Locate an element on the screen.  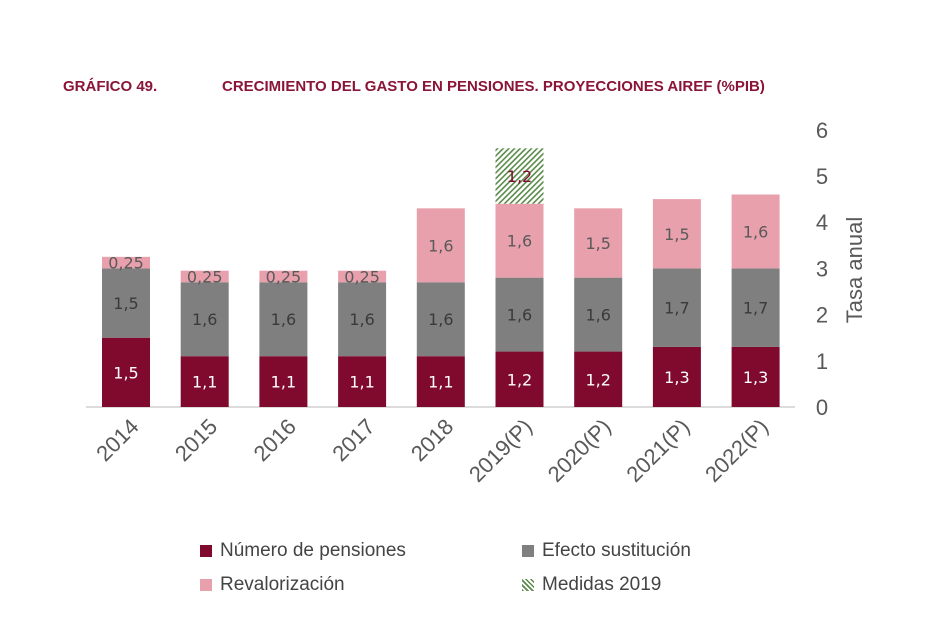
legend-item-revalorizacion: Revalorización is located at coordinates (272, 585).